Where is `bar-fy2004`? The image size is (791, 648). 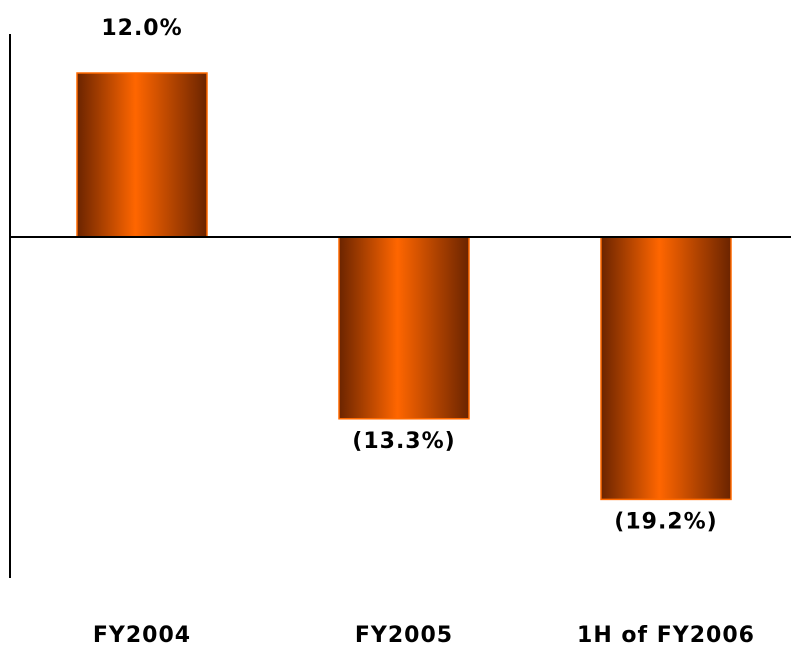
bar-fy2004 is located at coordinates (142, 155).